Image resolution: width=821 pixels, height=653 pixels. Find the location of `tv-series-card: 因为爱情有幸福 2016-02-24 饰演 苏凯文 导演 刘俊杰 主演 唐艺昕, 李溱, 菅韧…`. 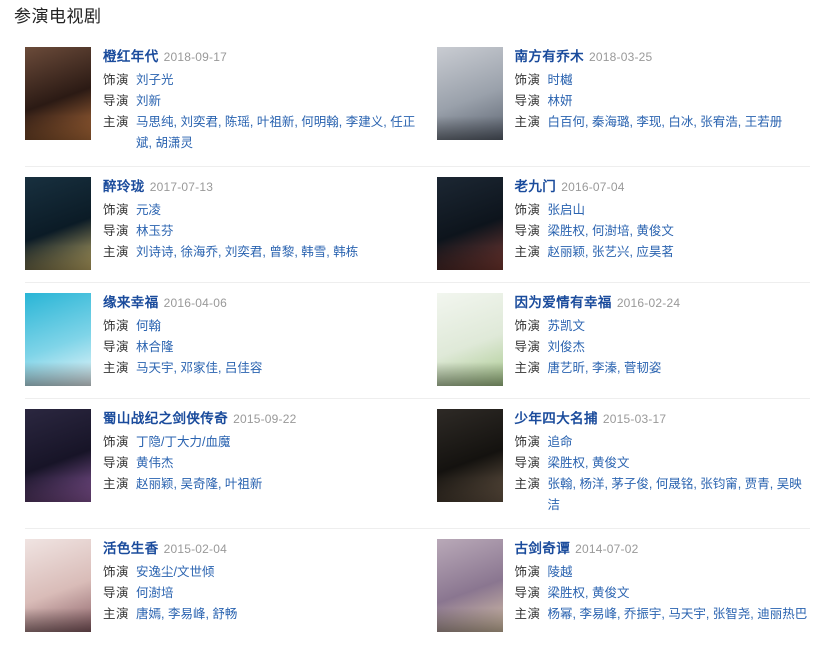

tv-series-card: 因为爱情有幸福 2016-02-24 饰演 苏凯文 导演 刘俊杰 主演 唐艺昕, 李溱, 菅韧… is located at coordinates (614, 340).